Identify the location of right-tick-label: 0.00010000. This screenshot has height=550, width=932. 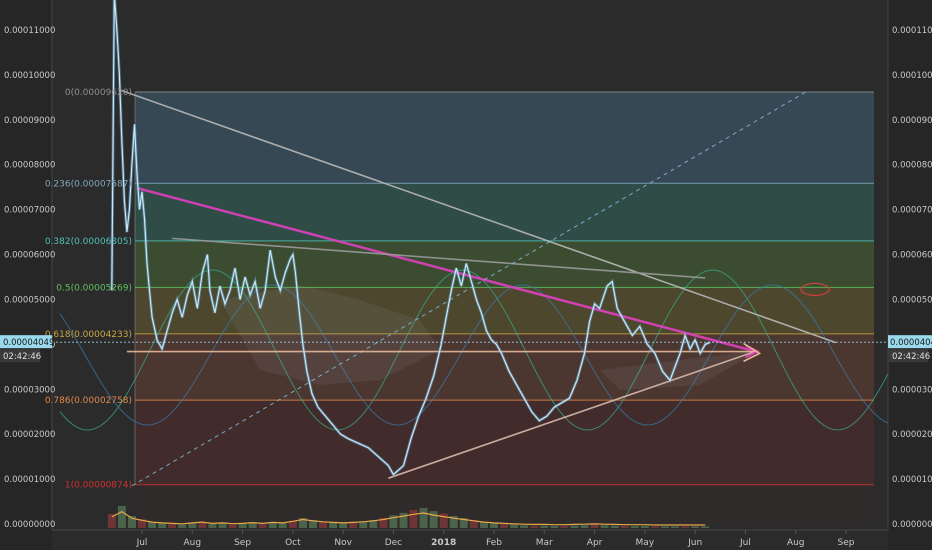
(912, 76).